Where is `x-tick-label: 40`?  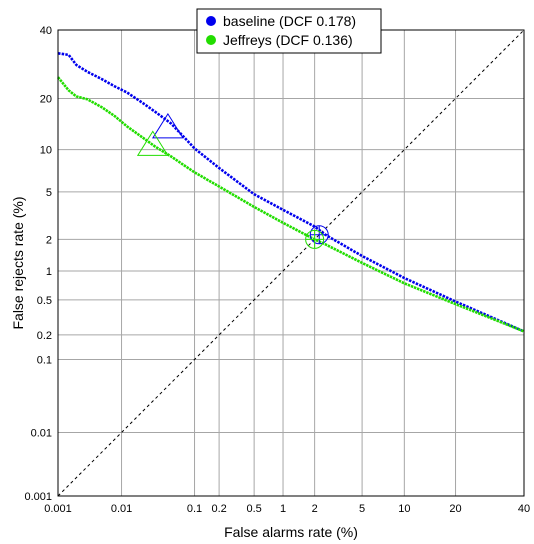
x-tick-label: 40 is located at coordinates (524, 509).